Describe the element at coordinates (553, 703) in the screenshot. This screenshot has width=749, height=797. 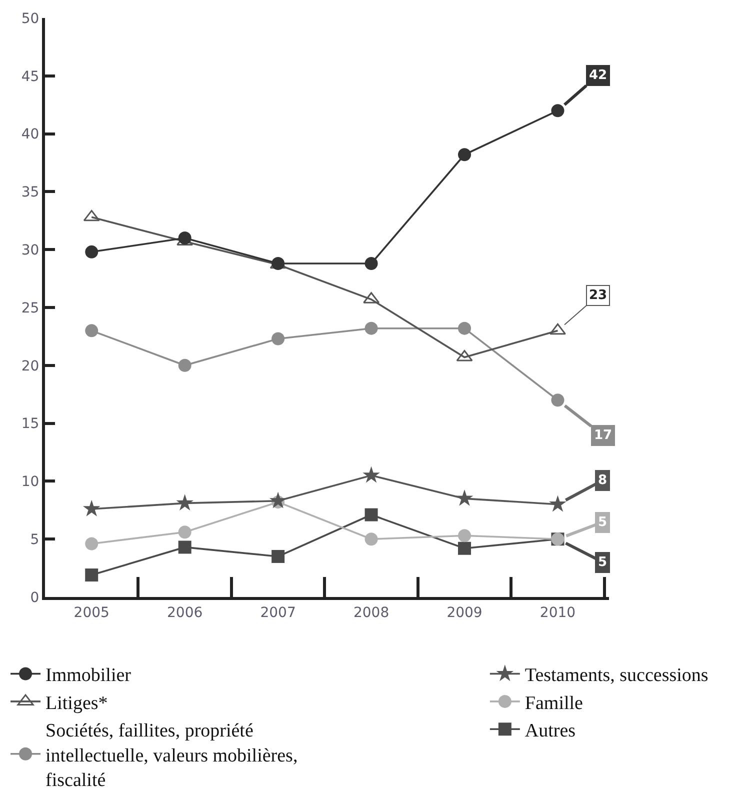
I see `legend-label: Famille` at that location.